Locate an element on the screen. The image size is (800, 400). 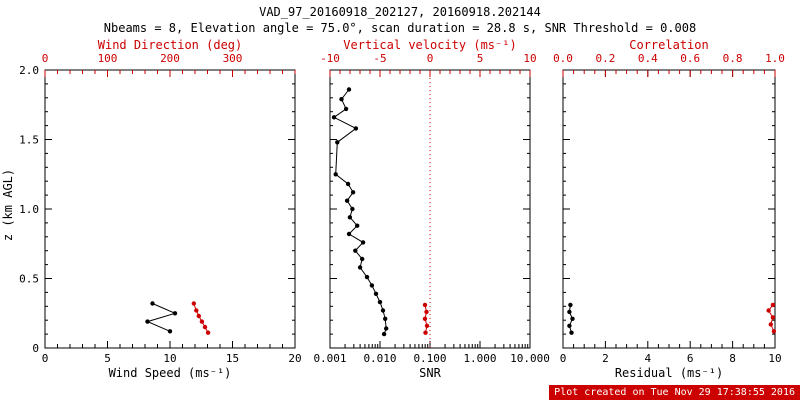
x-axis-top: 0.0 0.2 0.4 0.6 0.8 1.0 is located at coordinates (669, 64).